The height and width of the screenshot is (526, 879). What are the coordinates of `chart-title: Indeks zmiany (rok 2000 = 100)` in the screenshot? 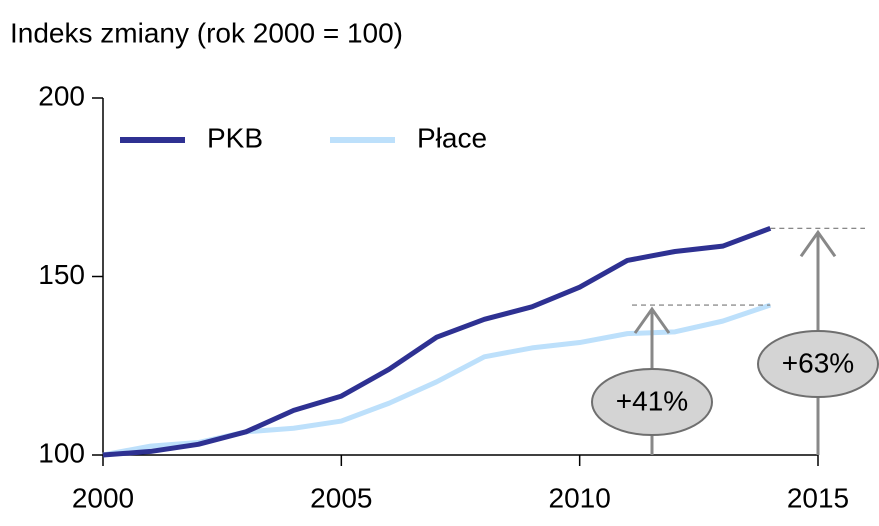 It's located at (206, 32).